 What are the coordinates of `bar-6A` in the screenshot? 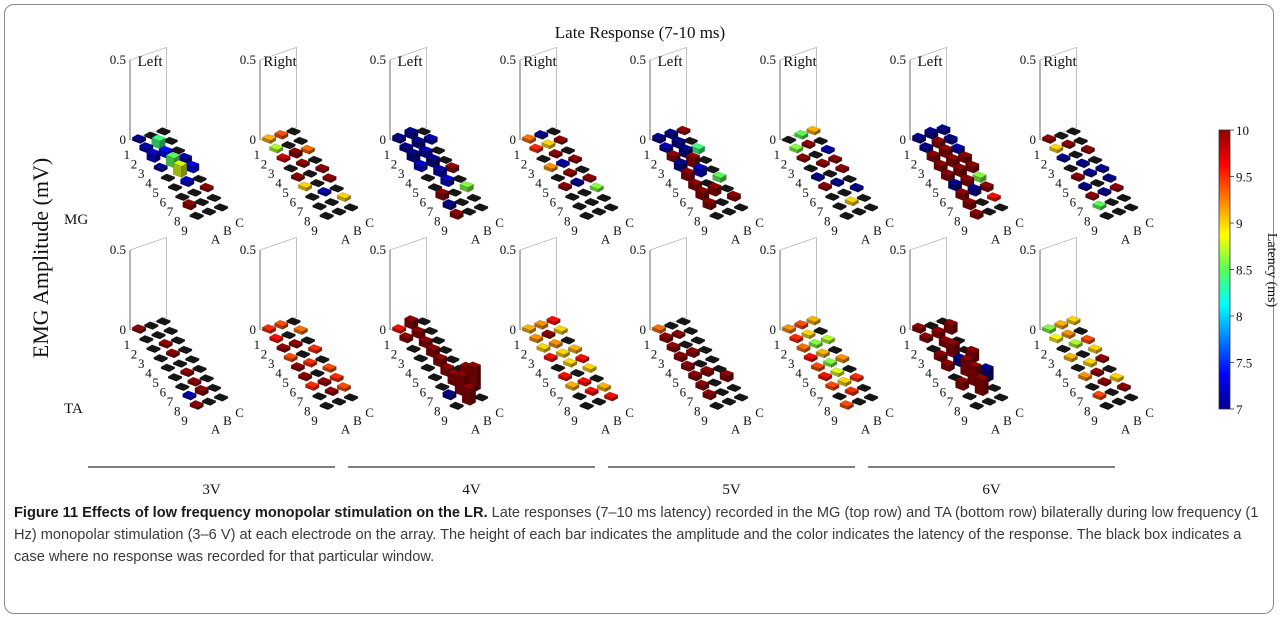 It's located at (1085, 376).